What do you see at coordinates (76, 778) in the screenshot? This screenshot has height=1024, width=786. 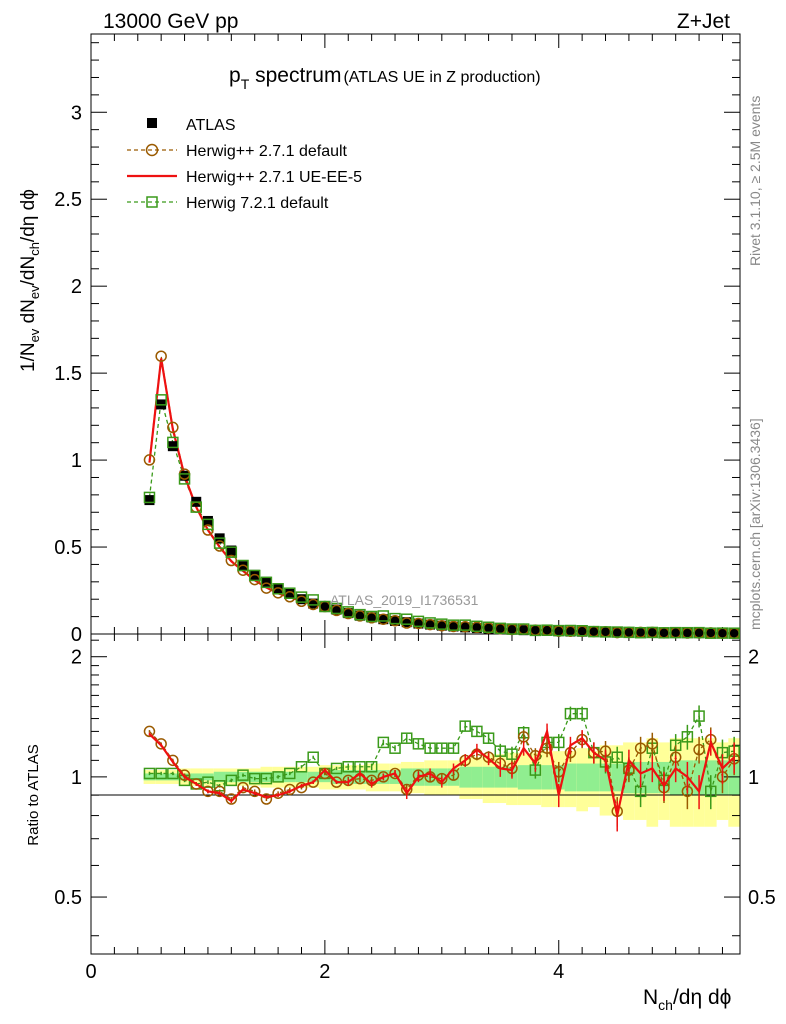 I see `ratio-y-tick-label: 1` at bounding box center [76, 778].